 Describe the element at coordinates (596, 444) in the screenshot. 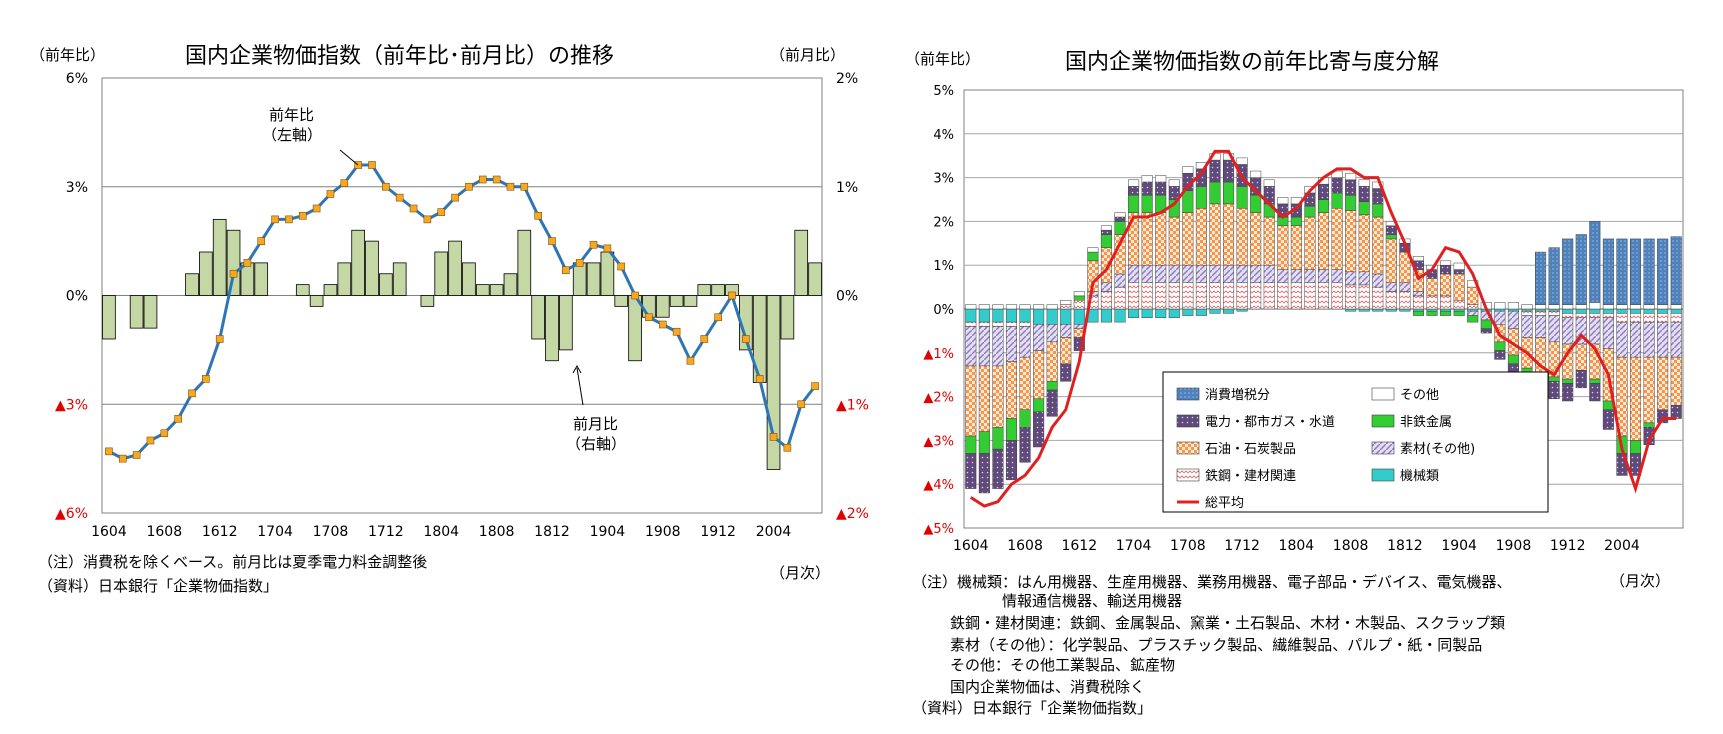

I see `left-annotation-mom-sub: （右軸）` at that location.